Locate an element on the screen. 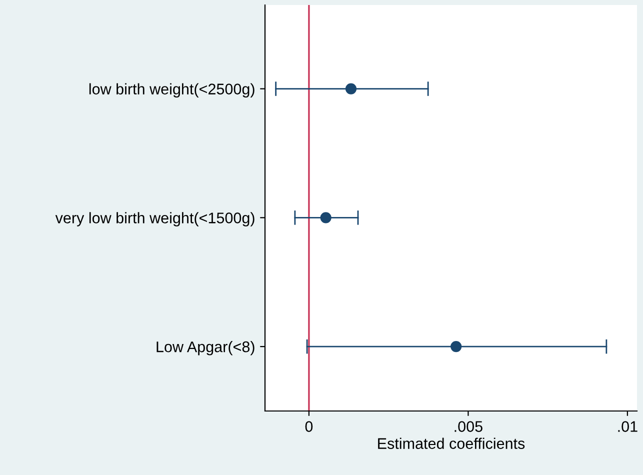 This screenshot has width=643, height=475. x-tick-label: 0 is located at coordinates (309, 426).